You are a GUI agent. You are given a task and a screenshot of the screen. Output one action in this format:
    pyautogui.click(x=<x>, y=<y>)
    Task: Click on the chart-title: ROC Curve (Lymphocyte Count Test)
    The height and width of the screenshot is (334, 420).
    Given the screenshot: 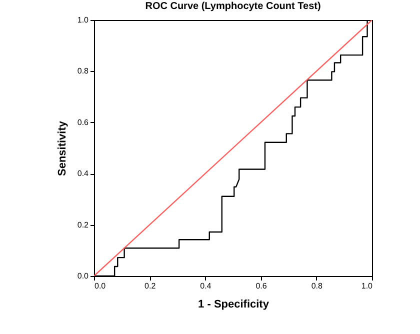 What is the action you would take?
    pyautogui.click(x=233, y=6)
    